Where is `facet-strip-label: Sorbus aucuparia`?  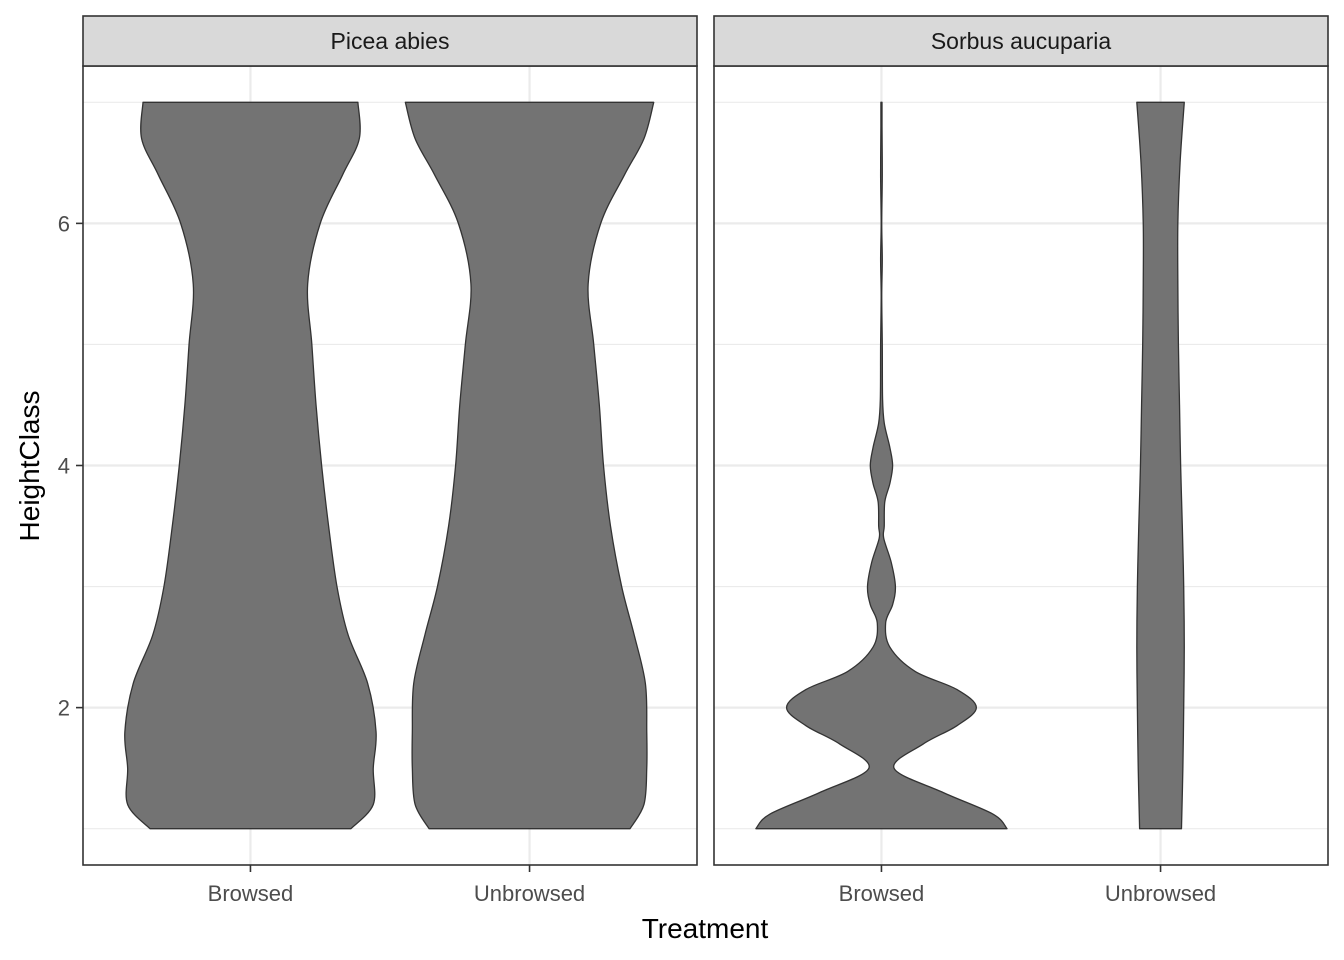
facet-strip-label: Sorbus aucuparia is located at coordinates (1021, 41).